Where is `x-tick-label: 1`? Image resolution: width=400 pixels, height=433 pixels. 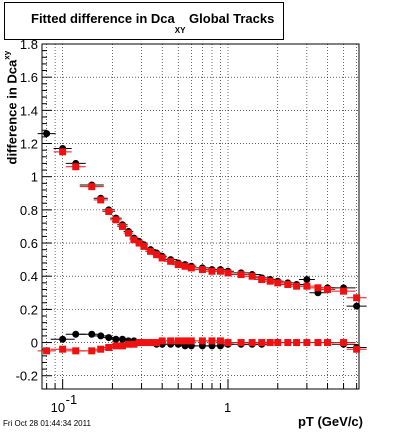
x-tick-label: 1 is located at coordinates (227, 407).